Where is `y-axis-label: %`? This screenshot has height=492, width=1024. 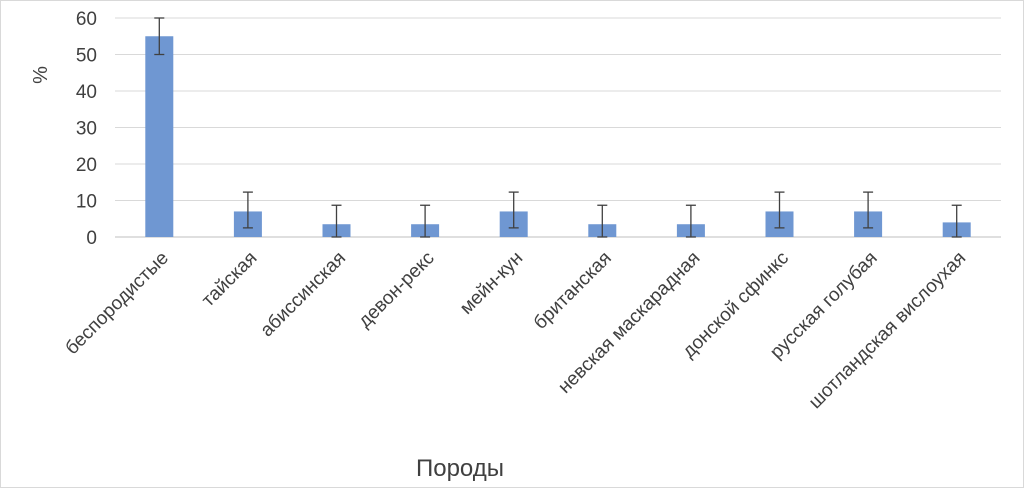
y-axis-label: % is located at coordinates (41, 75).